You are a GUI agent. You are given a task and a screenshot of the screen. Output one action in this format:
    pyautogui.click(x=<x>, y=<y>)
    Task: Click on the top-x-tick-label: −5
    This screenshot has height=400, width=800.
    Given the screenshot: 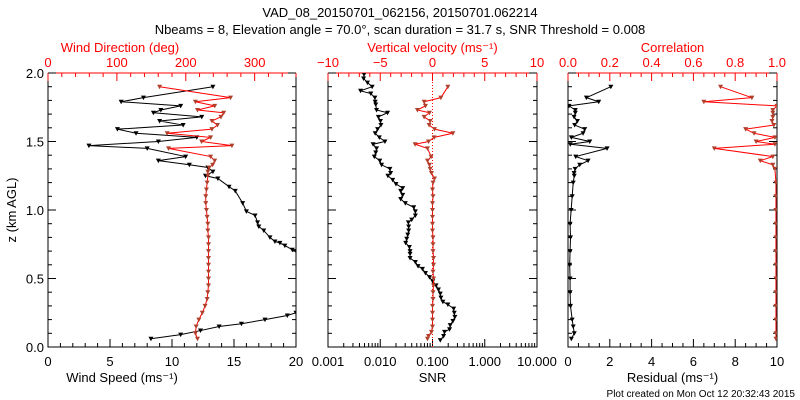 What is the action you would take?
    pyautogui.click(x=380, y=62)
    